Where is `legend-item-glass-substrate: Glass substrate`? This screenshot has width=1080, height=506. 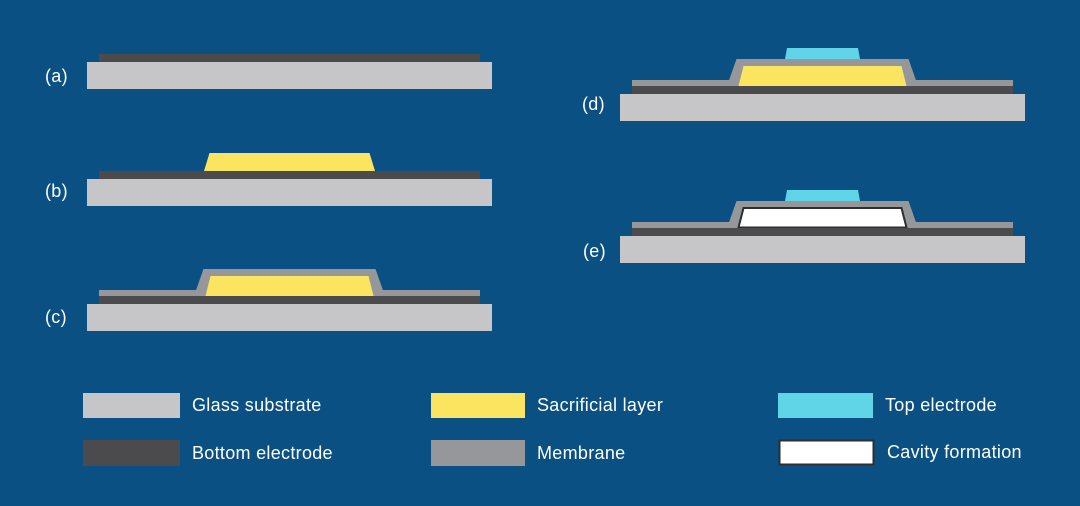 legend-item-glass-substrate: Glass substrate is located at coordinates (202, 405).